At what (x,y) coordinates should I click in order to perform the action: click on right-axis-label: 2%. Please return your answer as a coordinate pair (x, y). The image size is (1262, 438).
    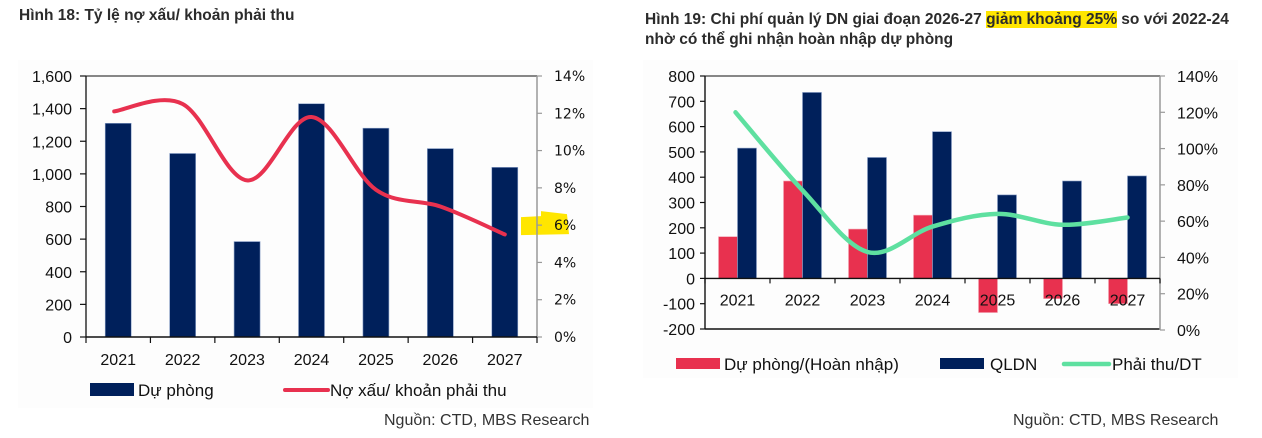
    Looking at the image, I should click on (565, 301).